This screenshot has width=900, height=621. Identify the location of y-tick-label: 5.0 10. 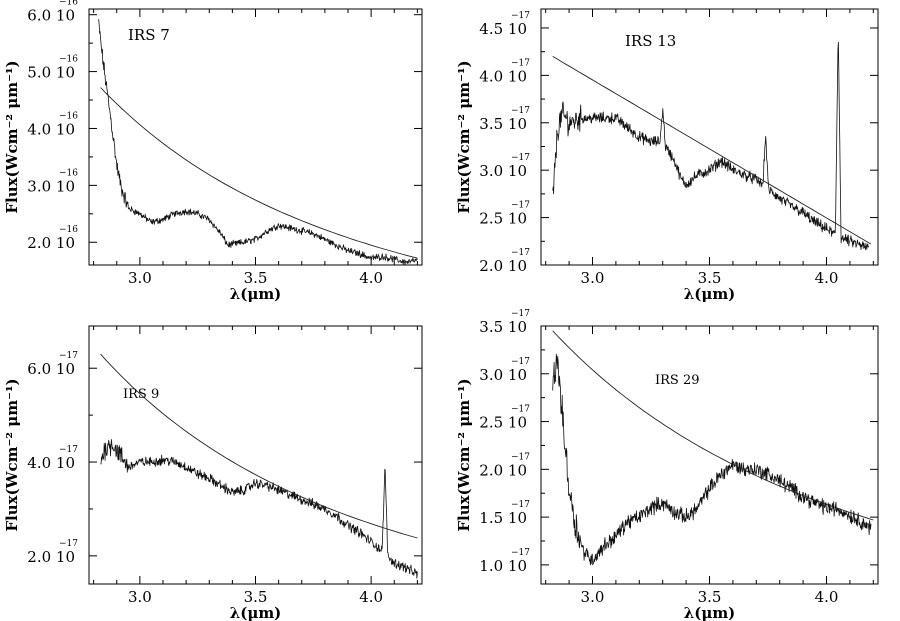
(51, 73).